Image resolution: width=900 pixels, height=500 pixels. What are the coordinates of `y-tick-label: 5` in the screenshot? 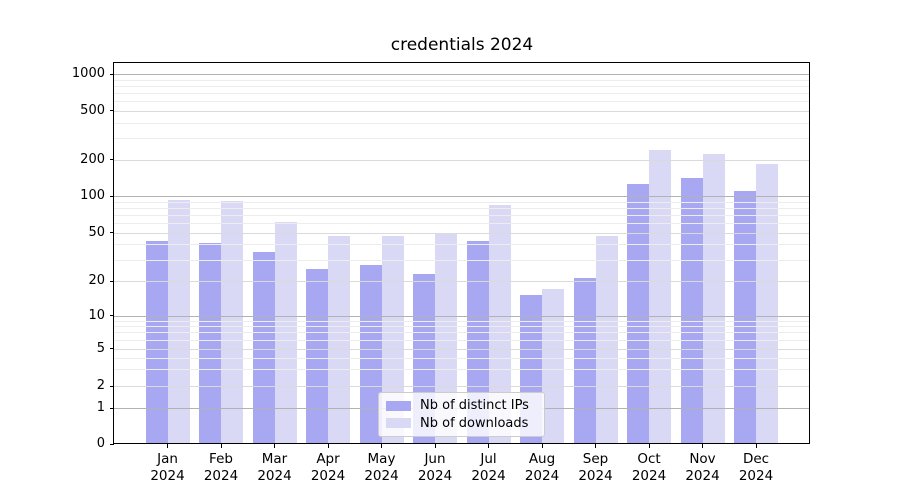 It's located at (100, 348).